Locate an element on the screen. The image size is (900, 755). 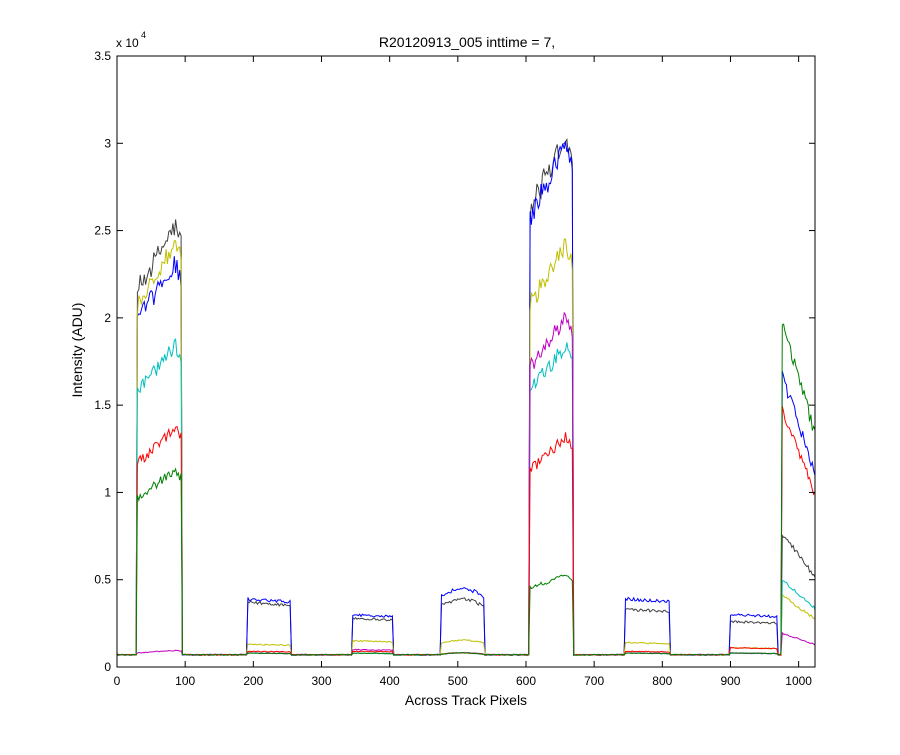
x-tick-label: 0 is located at coordinates (117, 681).